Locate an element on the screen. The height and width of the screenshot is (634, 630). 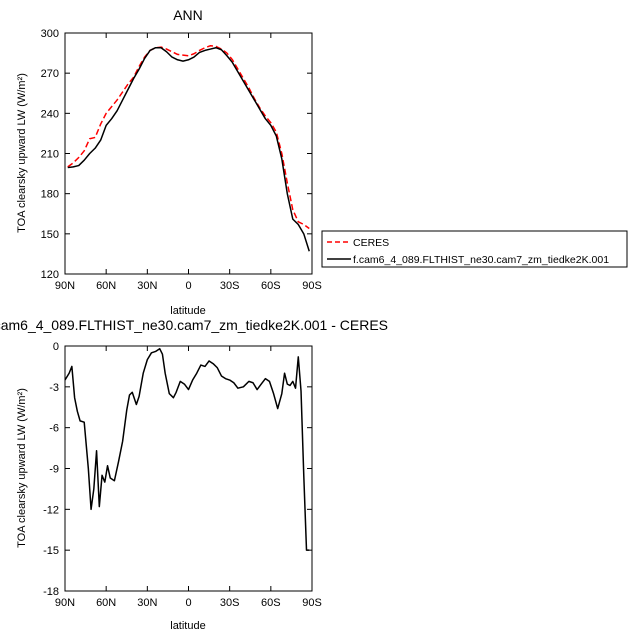
bottom-xtick-label: 90S is located at coordinates (312, 603).